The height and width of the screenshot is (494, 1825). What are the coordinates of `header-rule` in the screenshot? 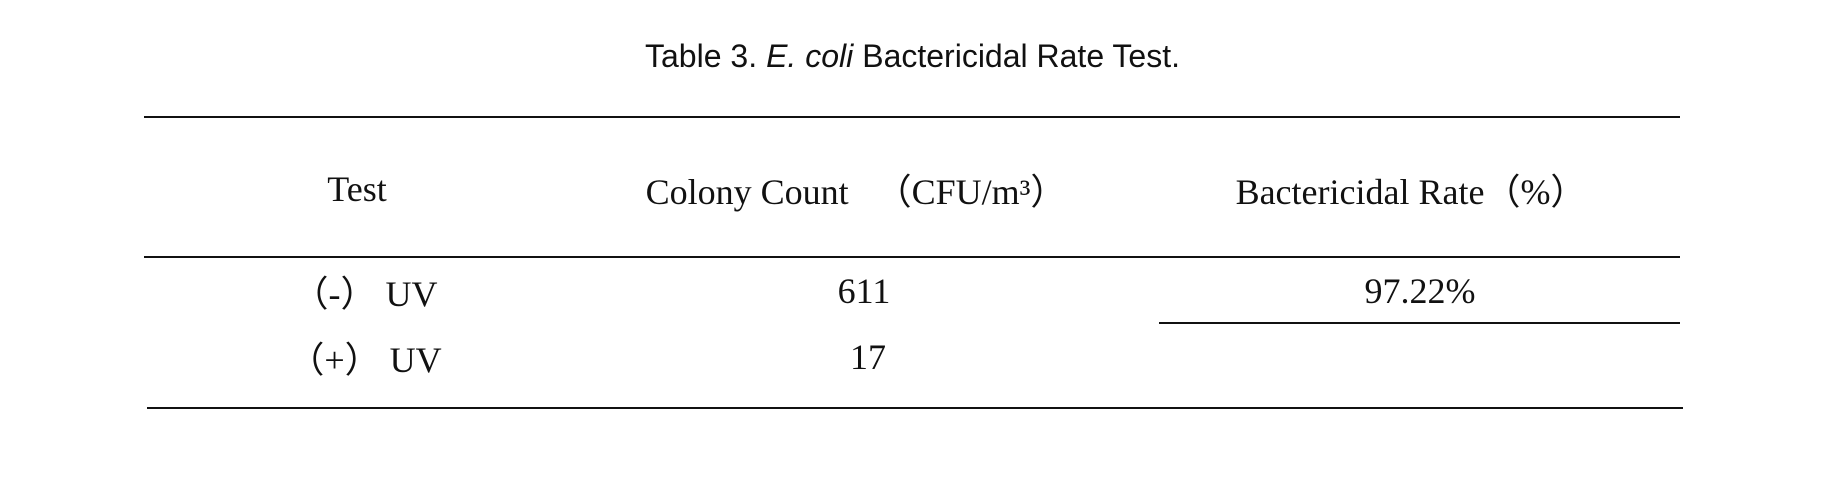 It's located at (912, 257).